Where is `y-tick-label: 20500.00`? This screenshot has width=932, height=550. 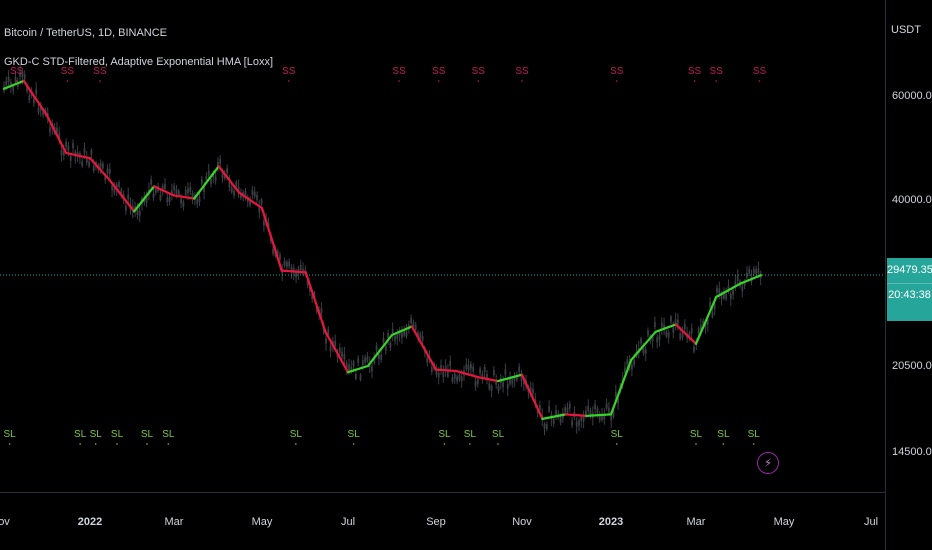
y-tick-label: 20500.00 is located at coordinates (912, 366).